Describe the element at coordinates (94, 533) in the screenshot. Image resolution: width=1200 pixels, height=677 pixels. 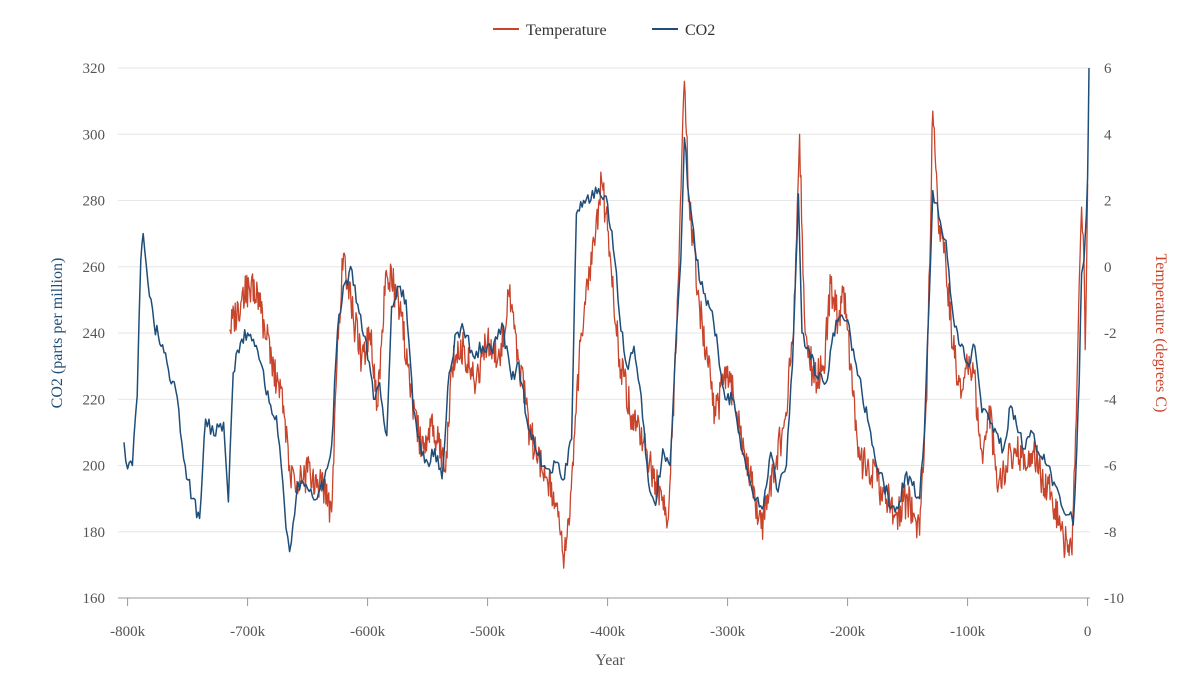
I see `y-left-tick-label: 180` at that location.